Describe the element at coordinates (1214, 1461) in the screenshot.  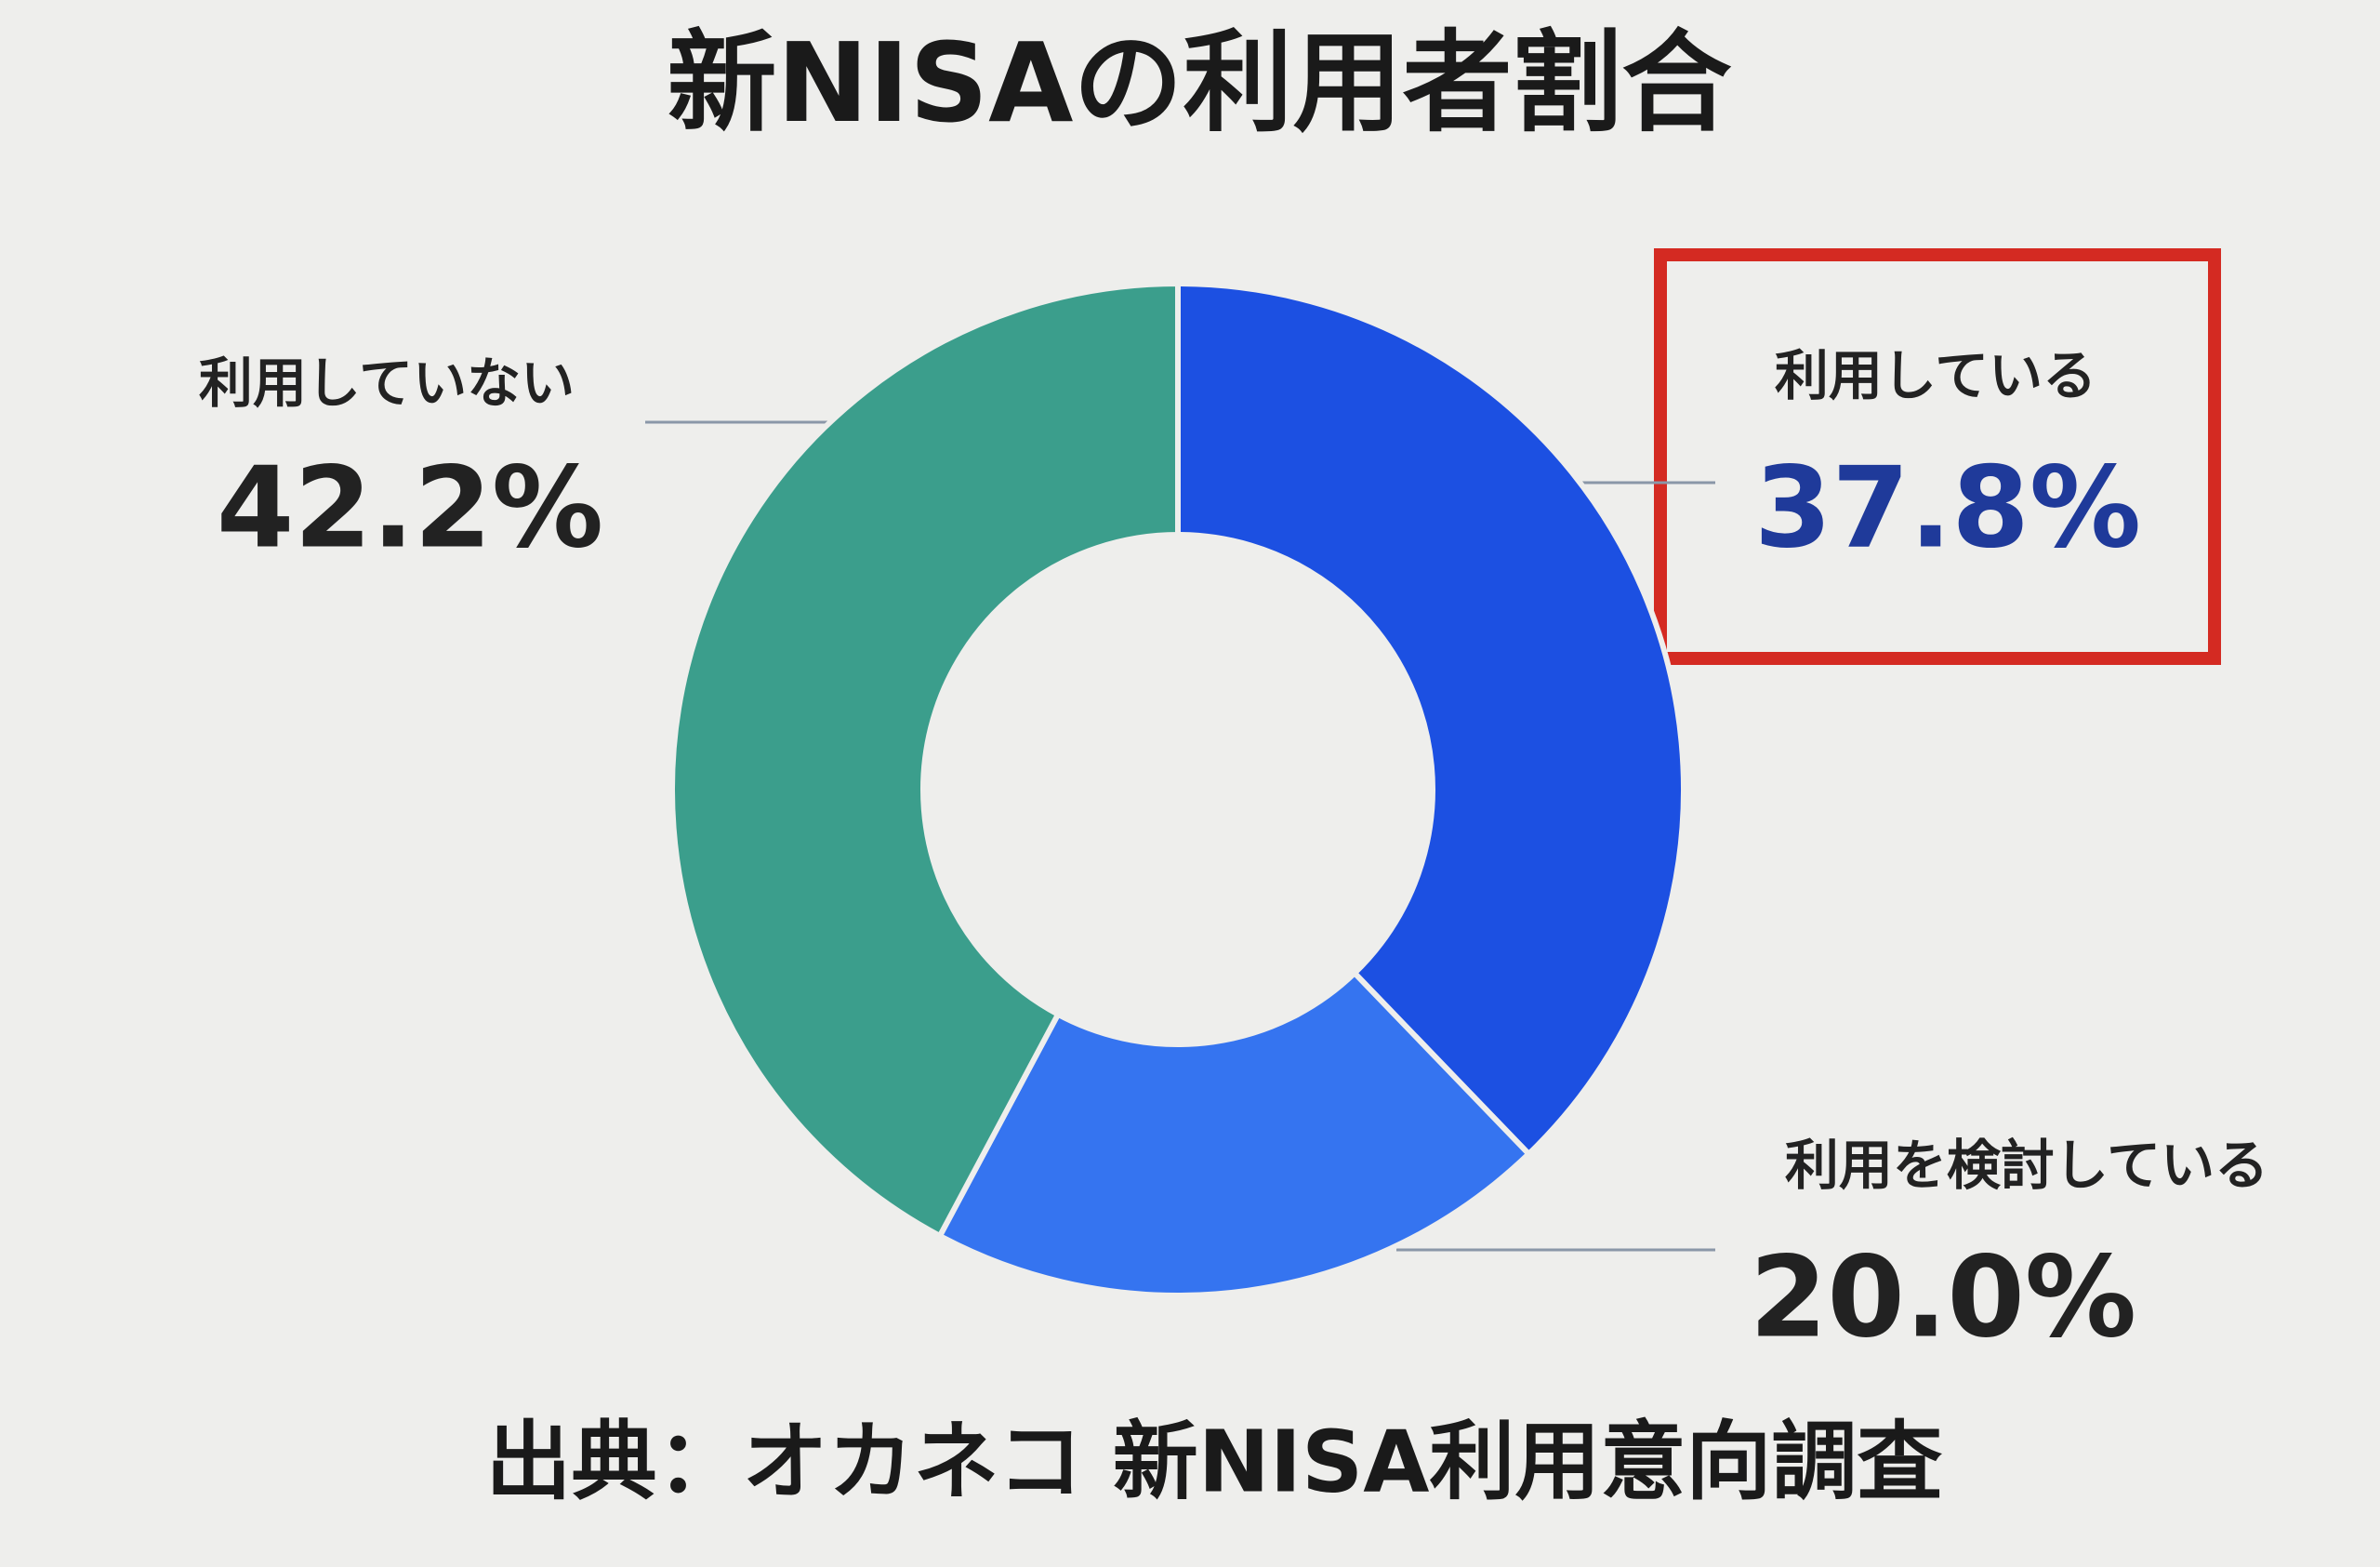
I see `source-note: 出典：オカネコ 新NISA利用意向調査` at that location.